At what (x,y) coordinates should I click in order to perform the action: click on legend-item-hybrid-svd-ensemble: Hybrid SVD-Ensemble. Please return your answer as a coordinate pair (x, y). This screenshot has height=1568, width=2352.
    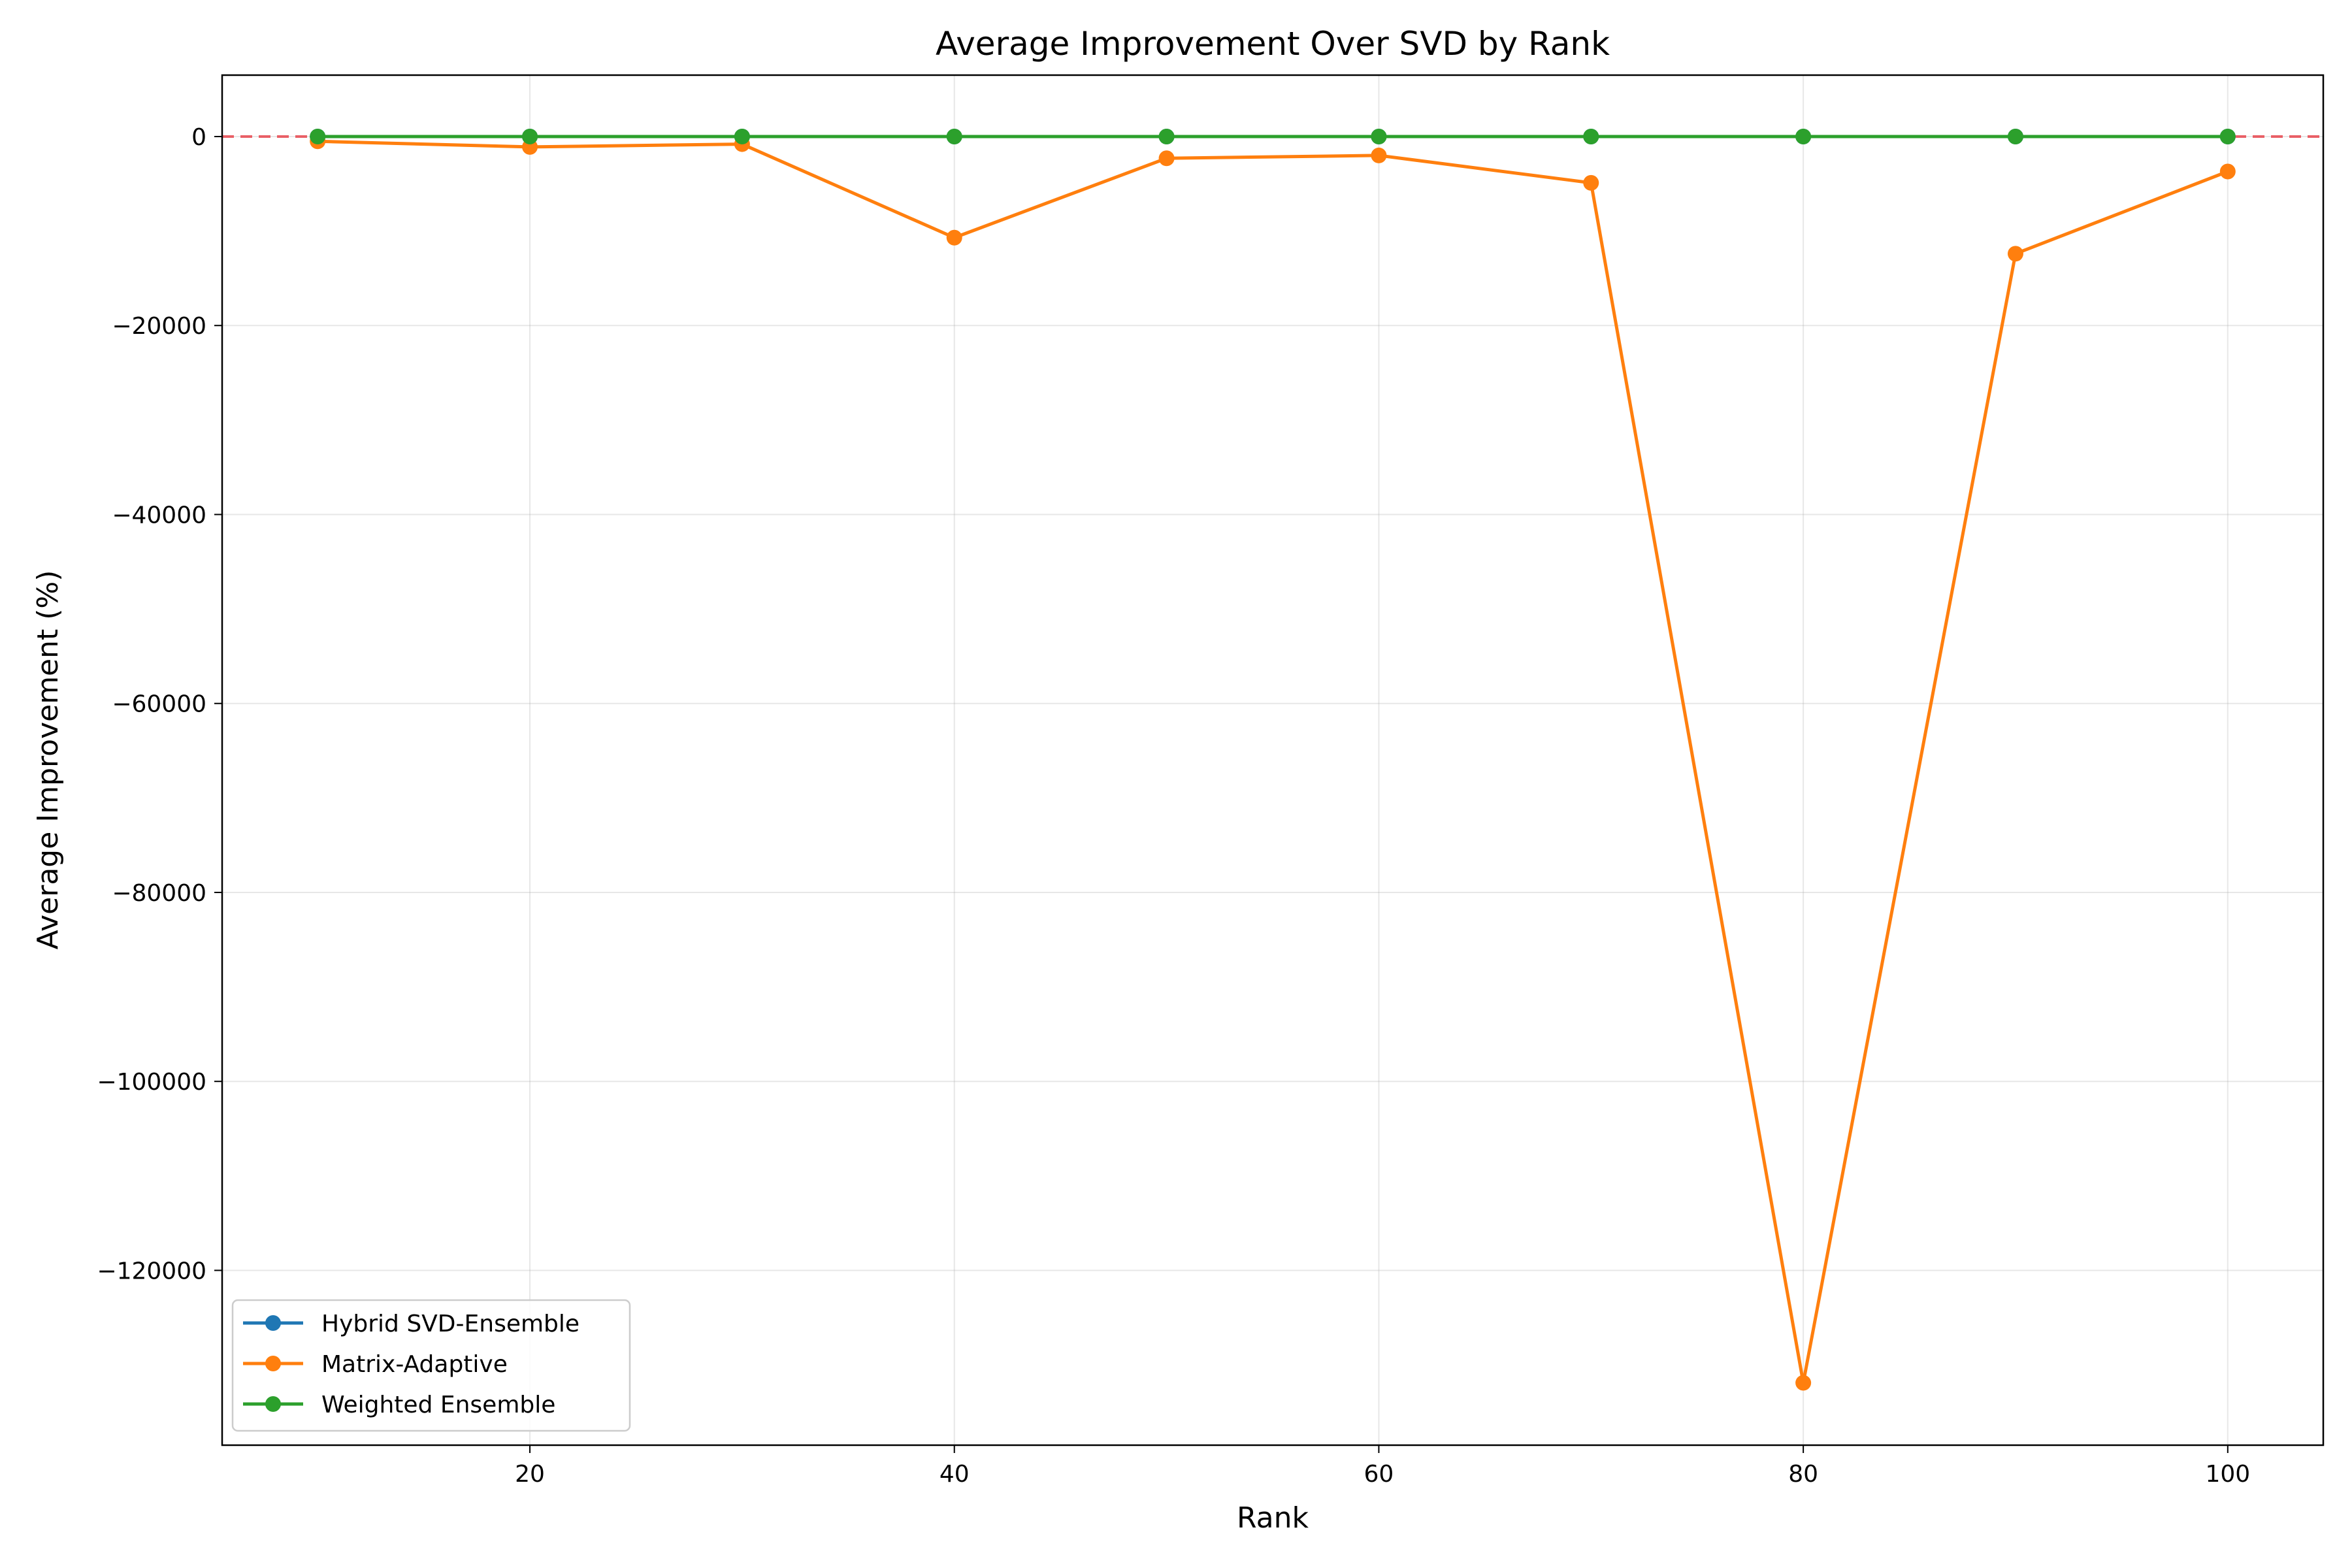
    Looking at the image, I should click on (411, 1324).